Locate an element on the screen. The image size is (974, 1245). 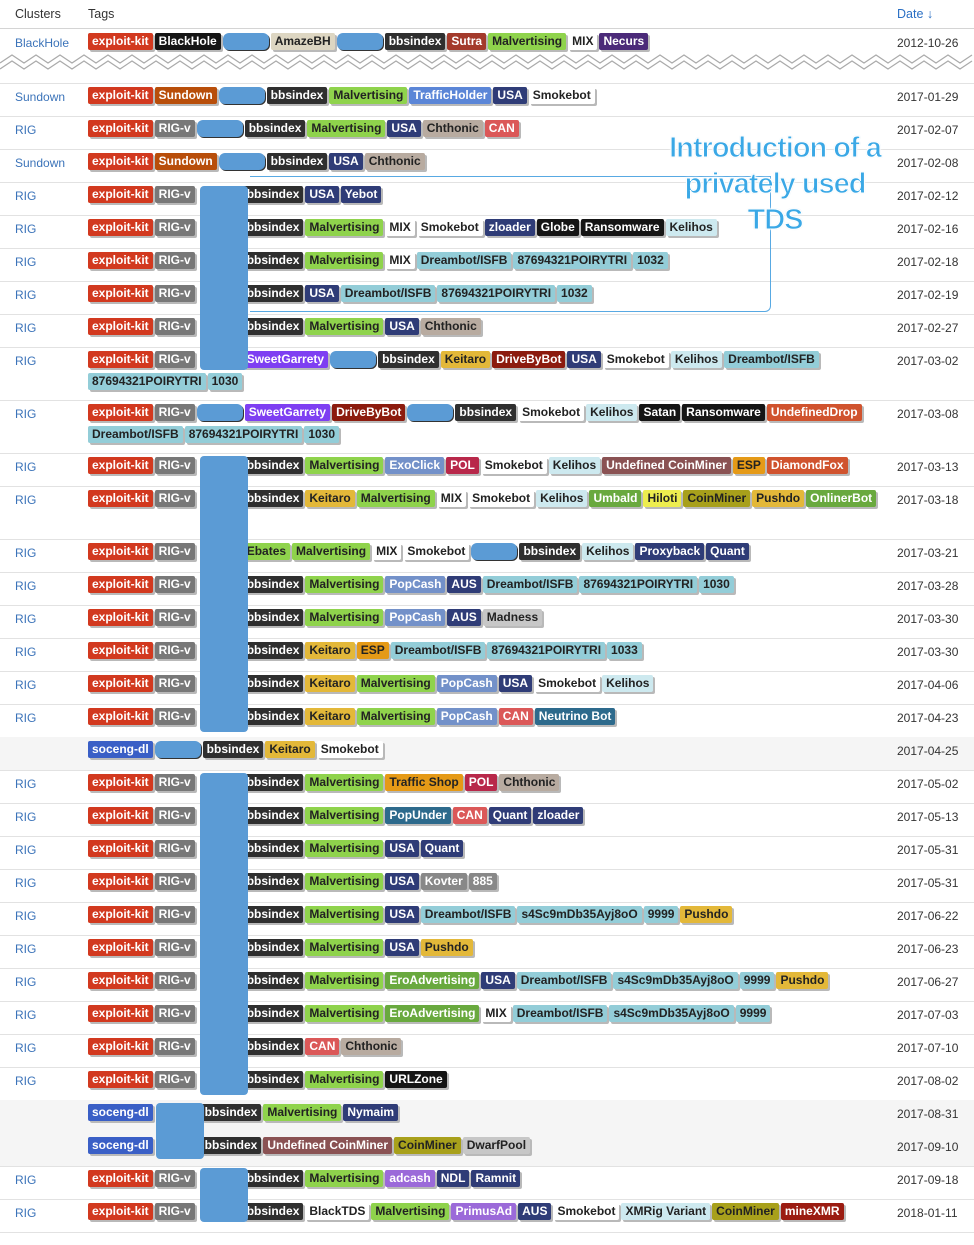
tag-badge: POL is located at coordinates (462, 465).